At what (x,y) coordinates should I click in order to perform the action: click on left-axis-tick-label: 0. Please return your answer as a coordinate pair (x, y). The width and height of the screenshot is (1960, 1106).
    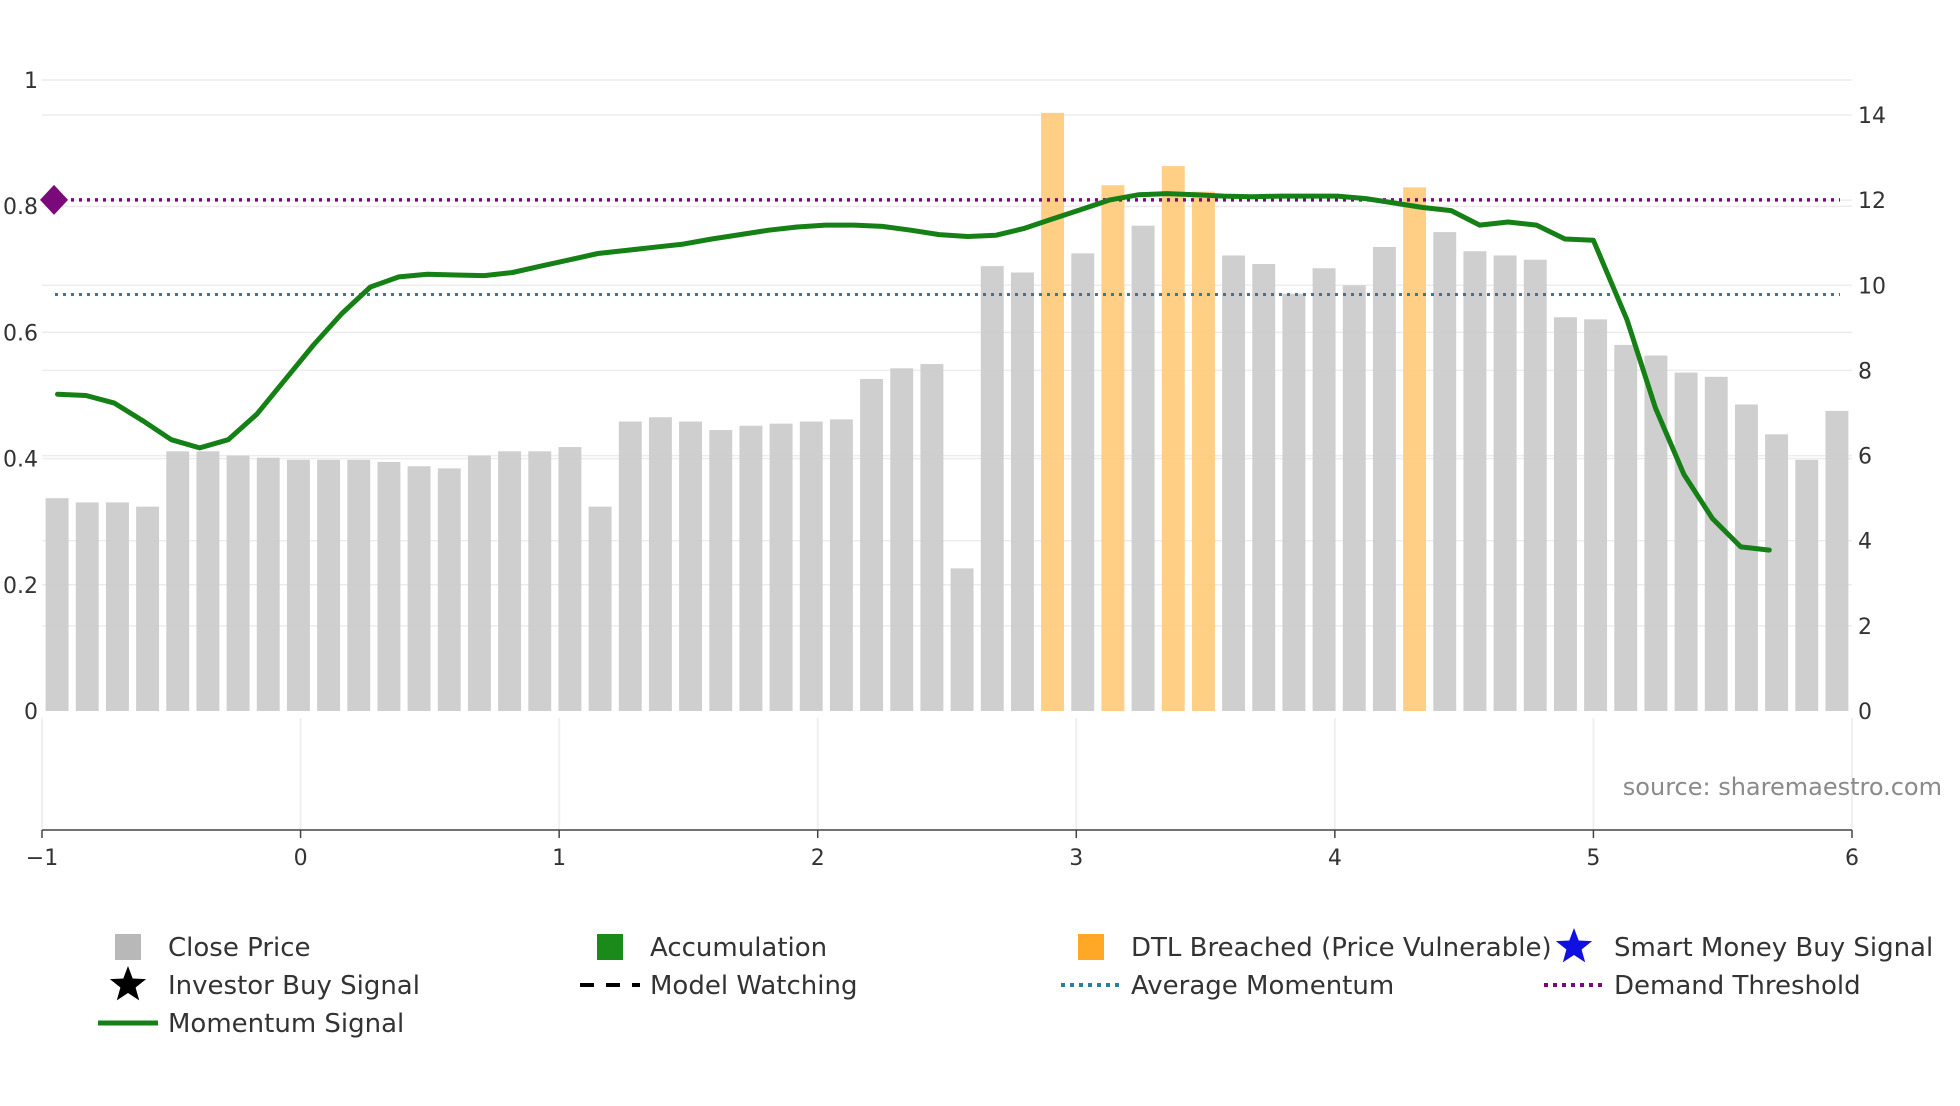
    Looking at the image, I should click on (31, 712).